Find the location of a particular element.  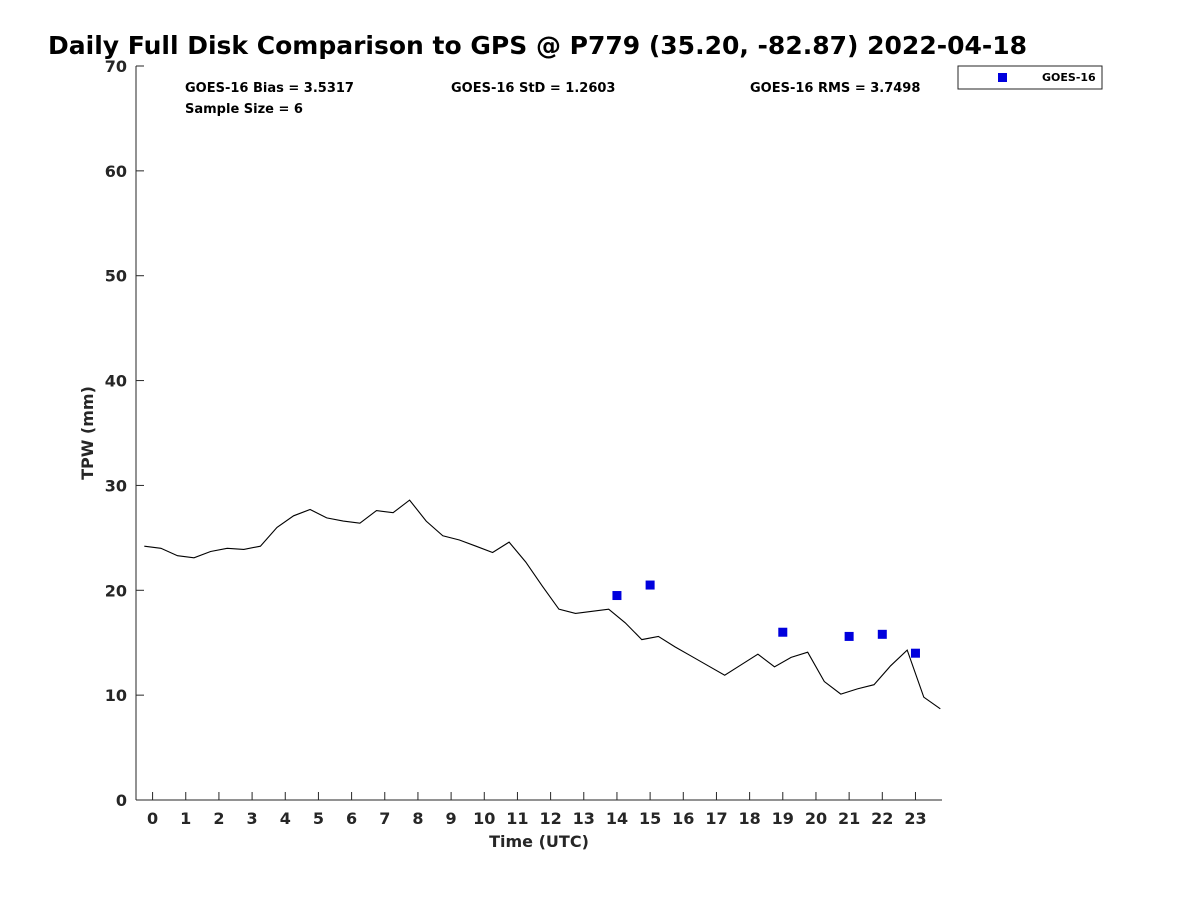

std-stat: GOES-16 StD = 1.2603 is located at coordinates (533, 88).